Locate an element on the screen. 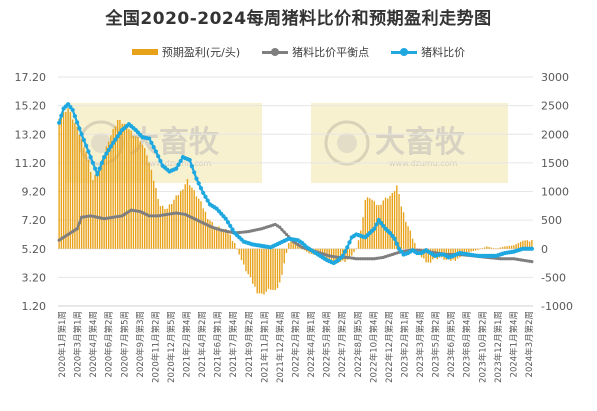 The image size is (597, 411). x-tick-label: 2021年9月第2周 is located at coordinates (249, 344).